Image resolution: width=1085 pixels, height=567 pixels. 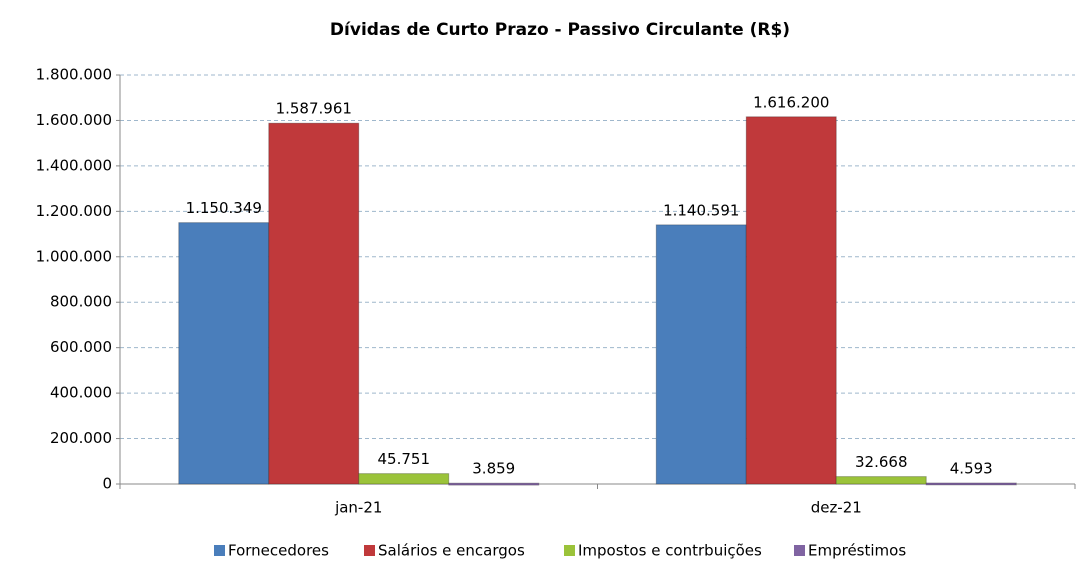 What do you see at coordinates (81, 393) in the screenshot?
I see `y-tick-label: 400.000` at bounding box center [81, 393].